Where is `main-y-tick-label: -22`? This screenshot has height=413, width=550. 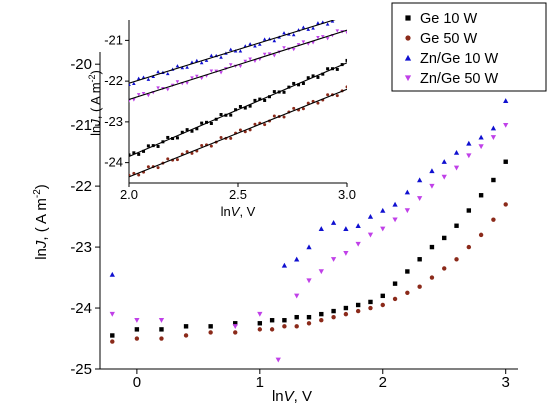 main-y-tick-label: -22 is located at coordinates (81, 186).